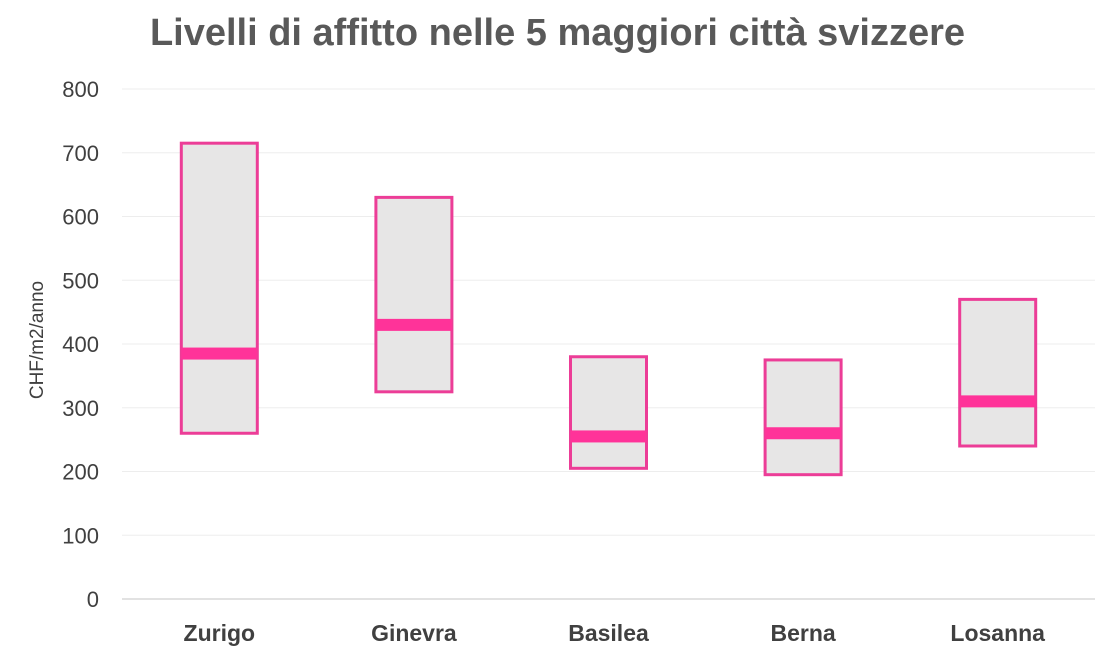 This screenshot has width=1115, height=660. Describe the element at coordinates (219, 353) in the screenshot. I see `median-bar-zurigo` at that location.